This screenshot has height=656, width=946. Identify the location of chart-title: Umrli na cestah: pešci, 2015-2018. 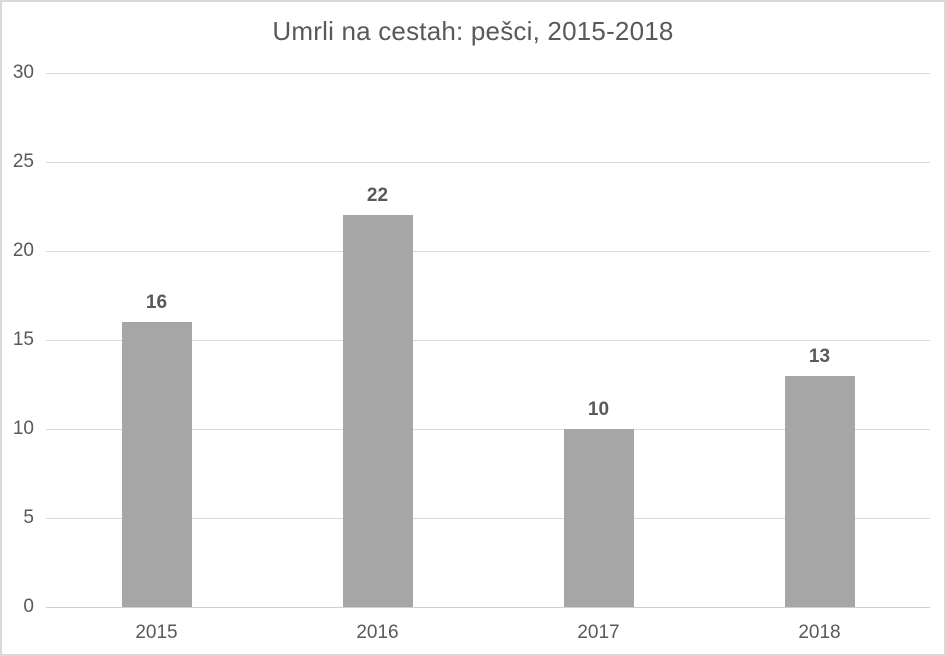
(473, 31).